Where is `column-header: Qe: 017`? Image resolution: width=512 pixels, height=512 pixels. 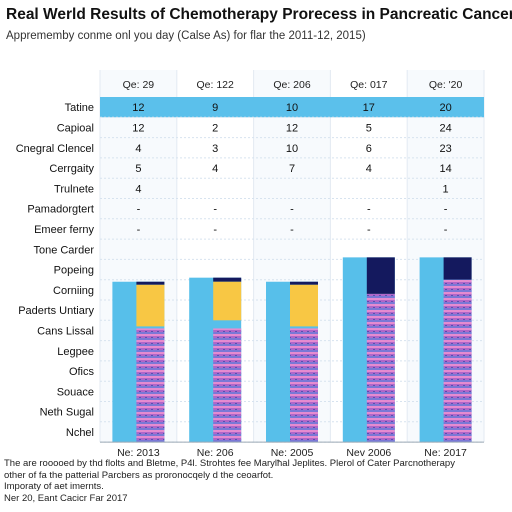
column-header: Qe: 017 is located at coordinates (369, 85).